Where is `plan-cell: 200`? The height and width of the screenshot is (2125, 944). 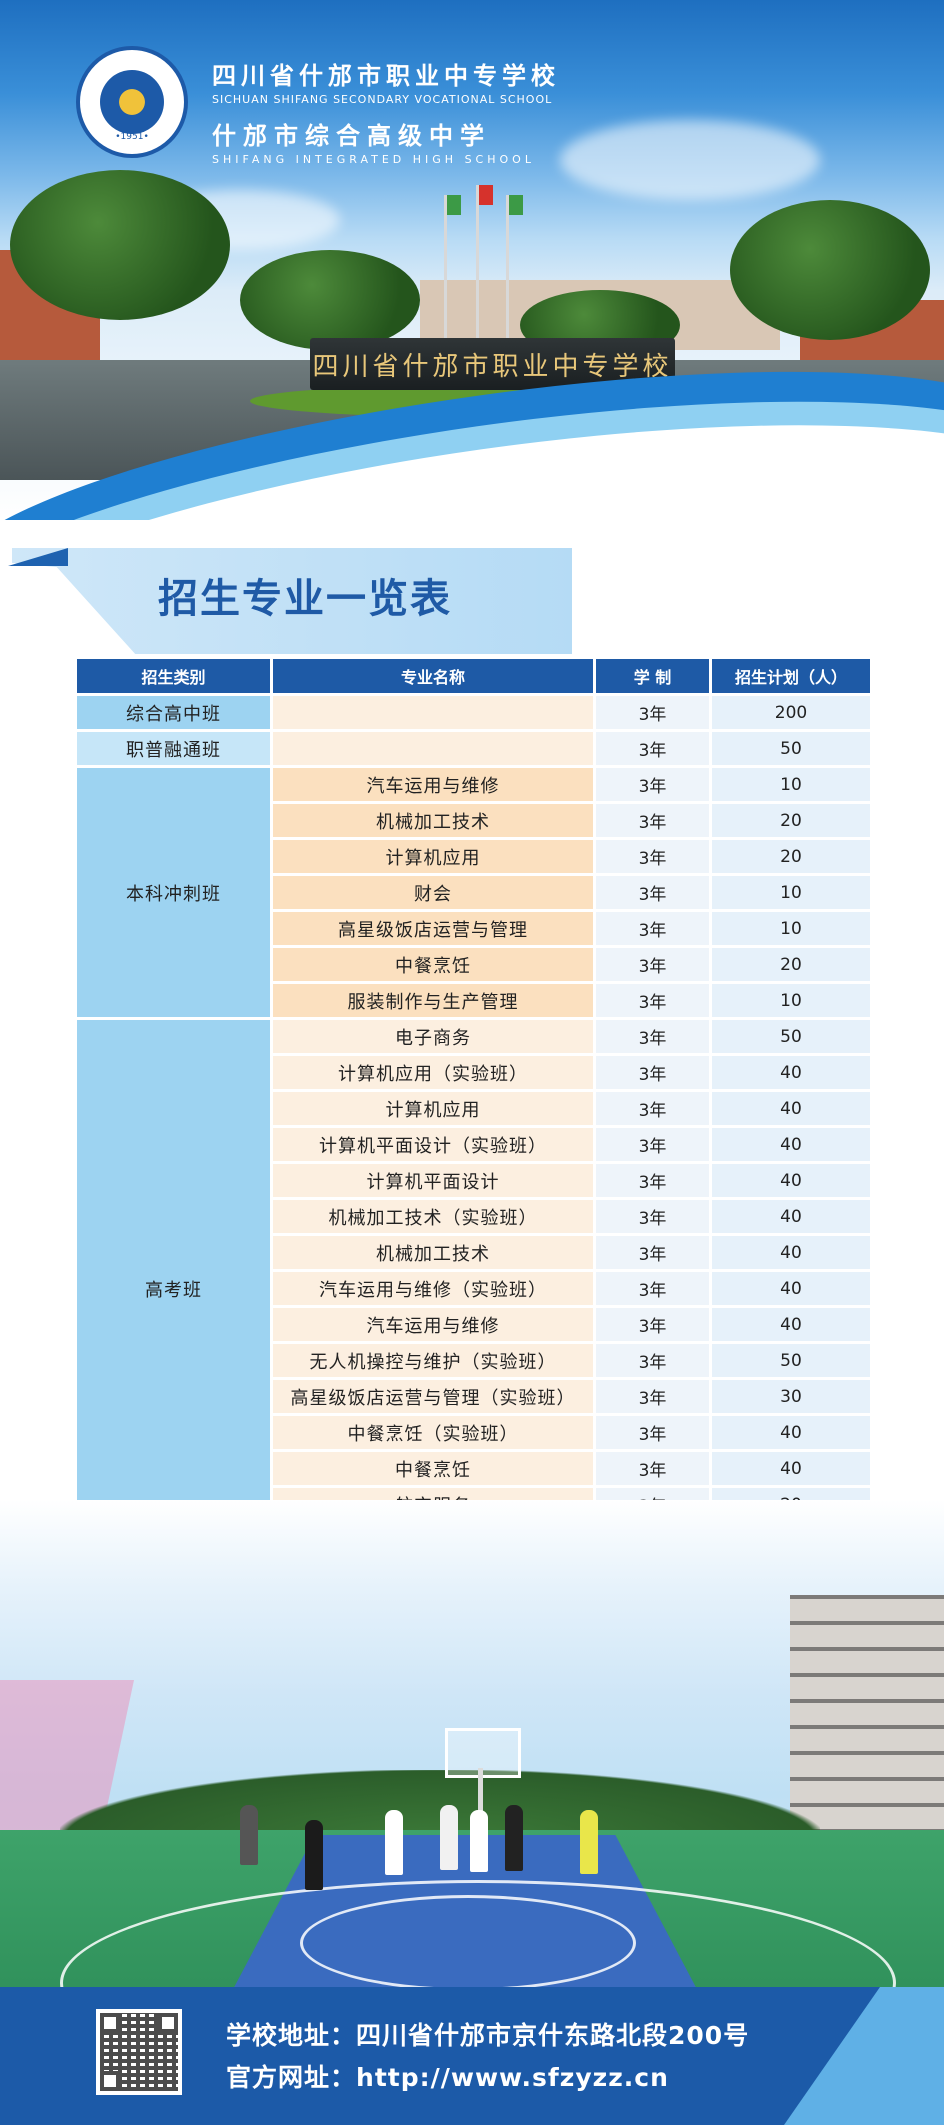
plan-cell: 200 is located at coordinates (791, 712).